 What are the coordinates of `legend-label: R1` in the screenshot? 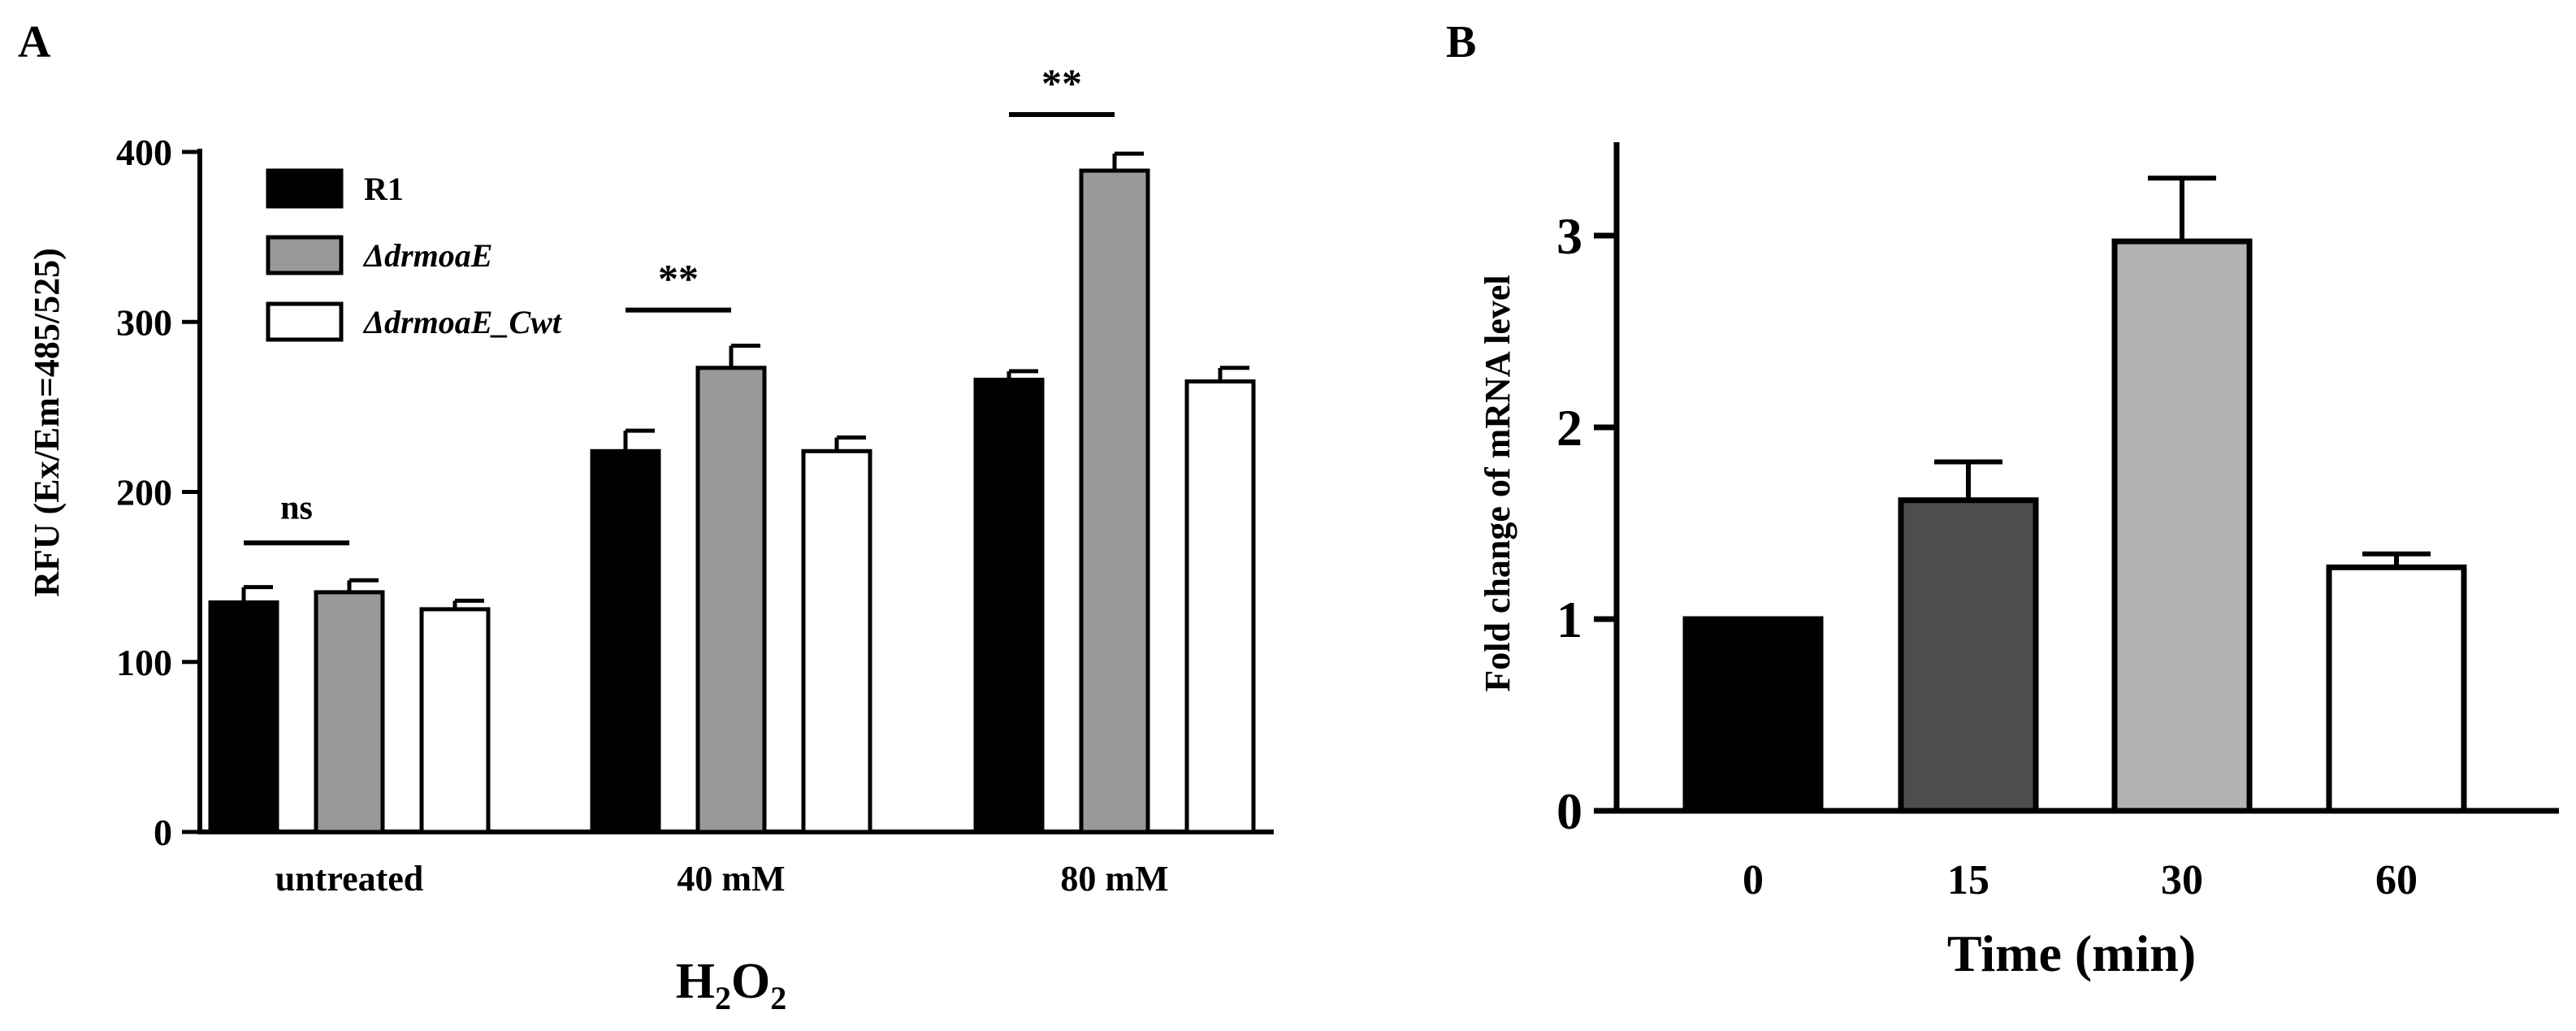 It's located at (384, 189).